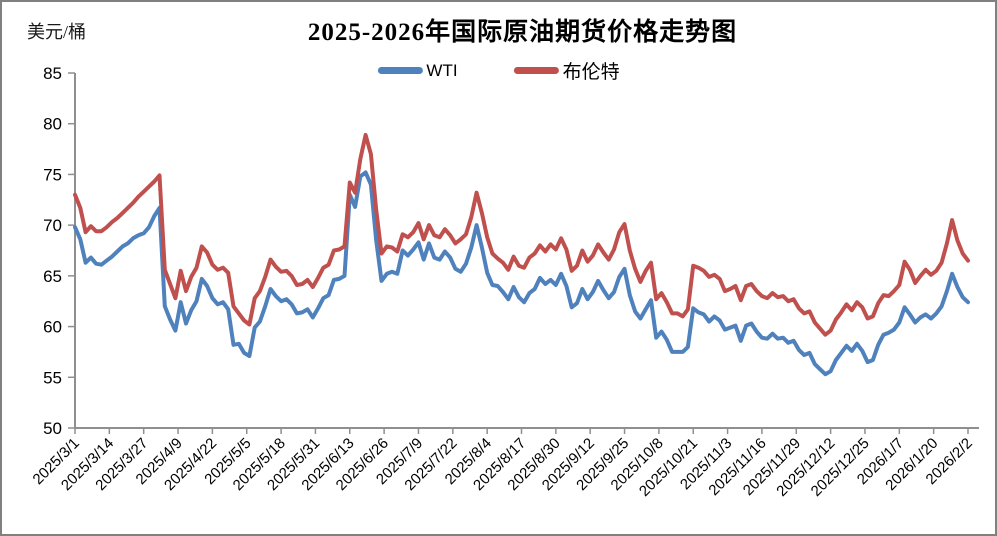 The height and width of the screenshot is (536, 997). What do you see at coordinates (400, 70) in the screenshot?
I see `wti-line-swatch` at bounding box center [400, 70].